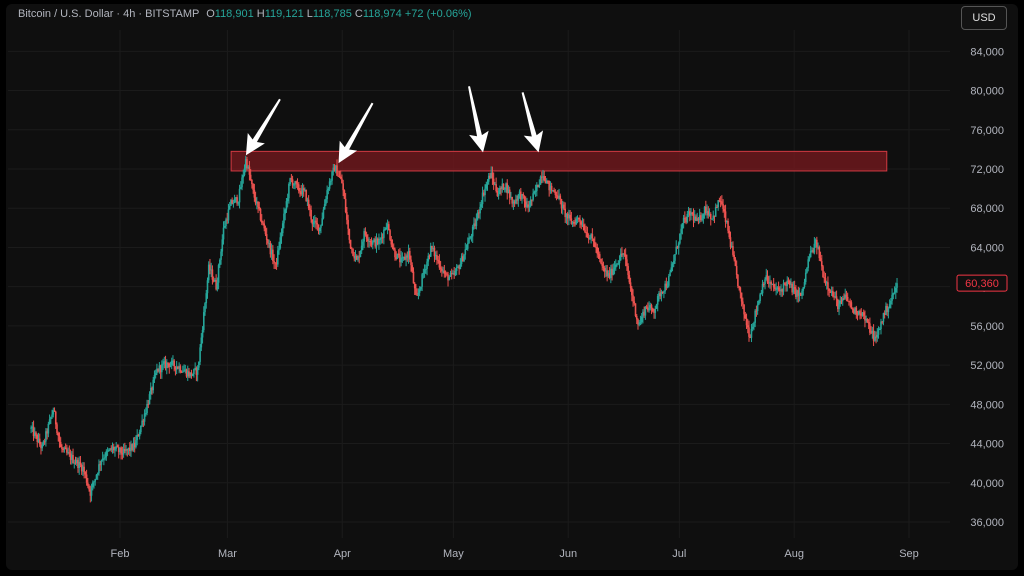 The image size is (1024, 576). Describe the element at coordinates (478, 119) in the screenshot. I see `arrow-icon` at that location.